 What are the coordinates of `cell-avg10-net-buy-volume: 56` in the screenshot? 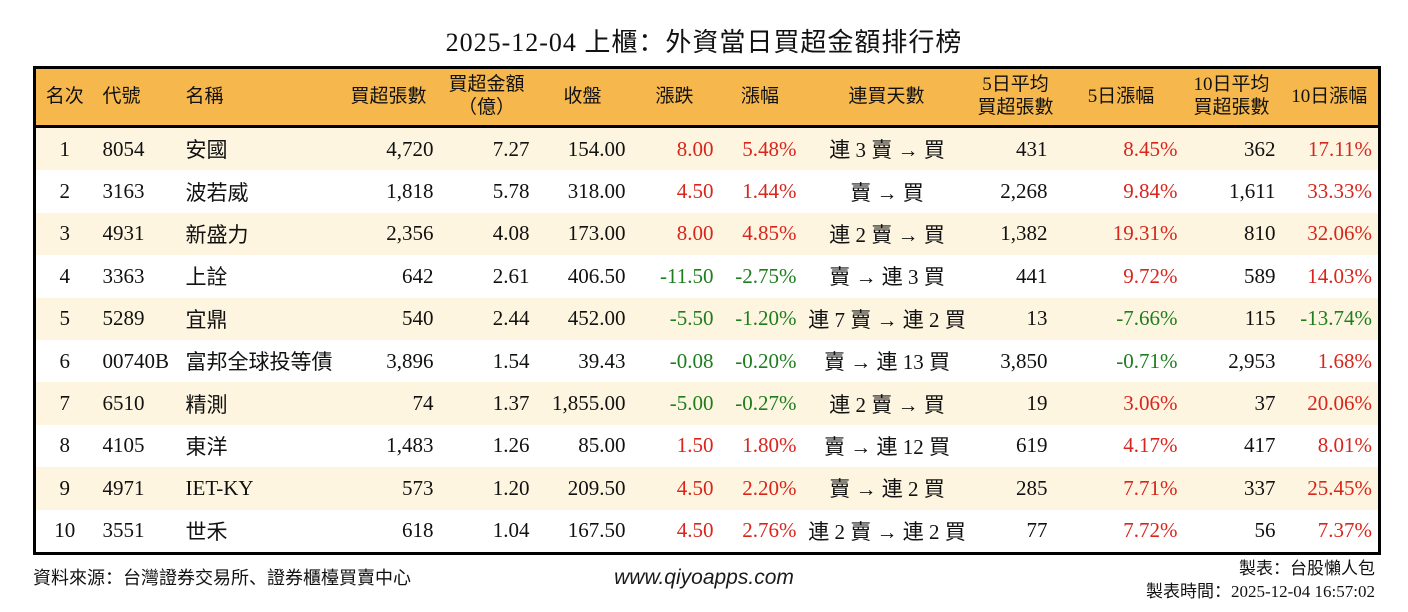 It's located at (1265, 530).